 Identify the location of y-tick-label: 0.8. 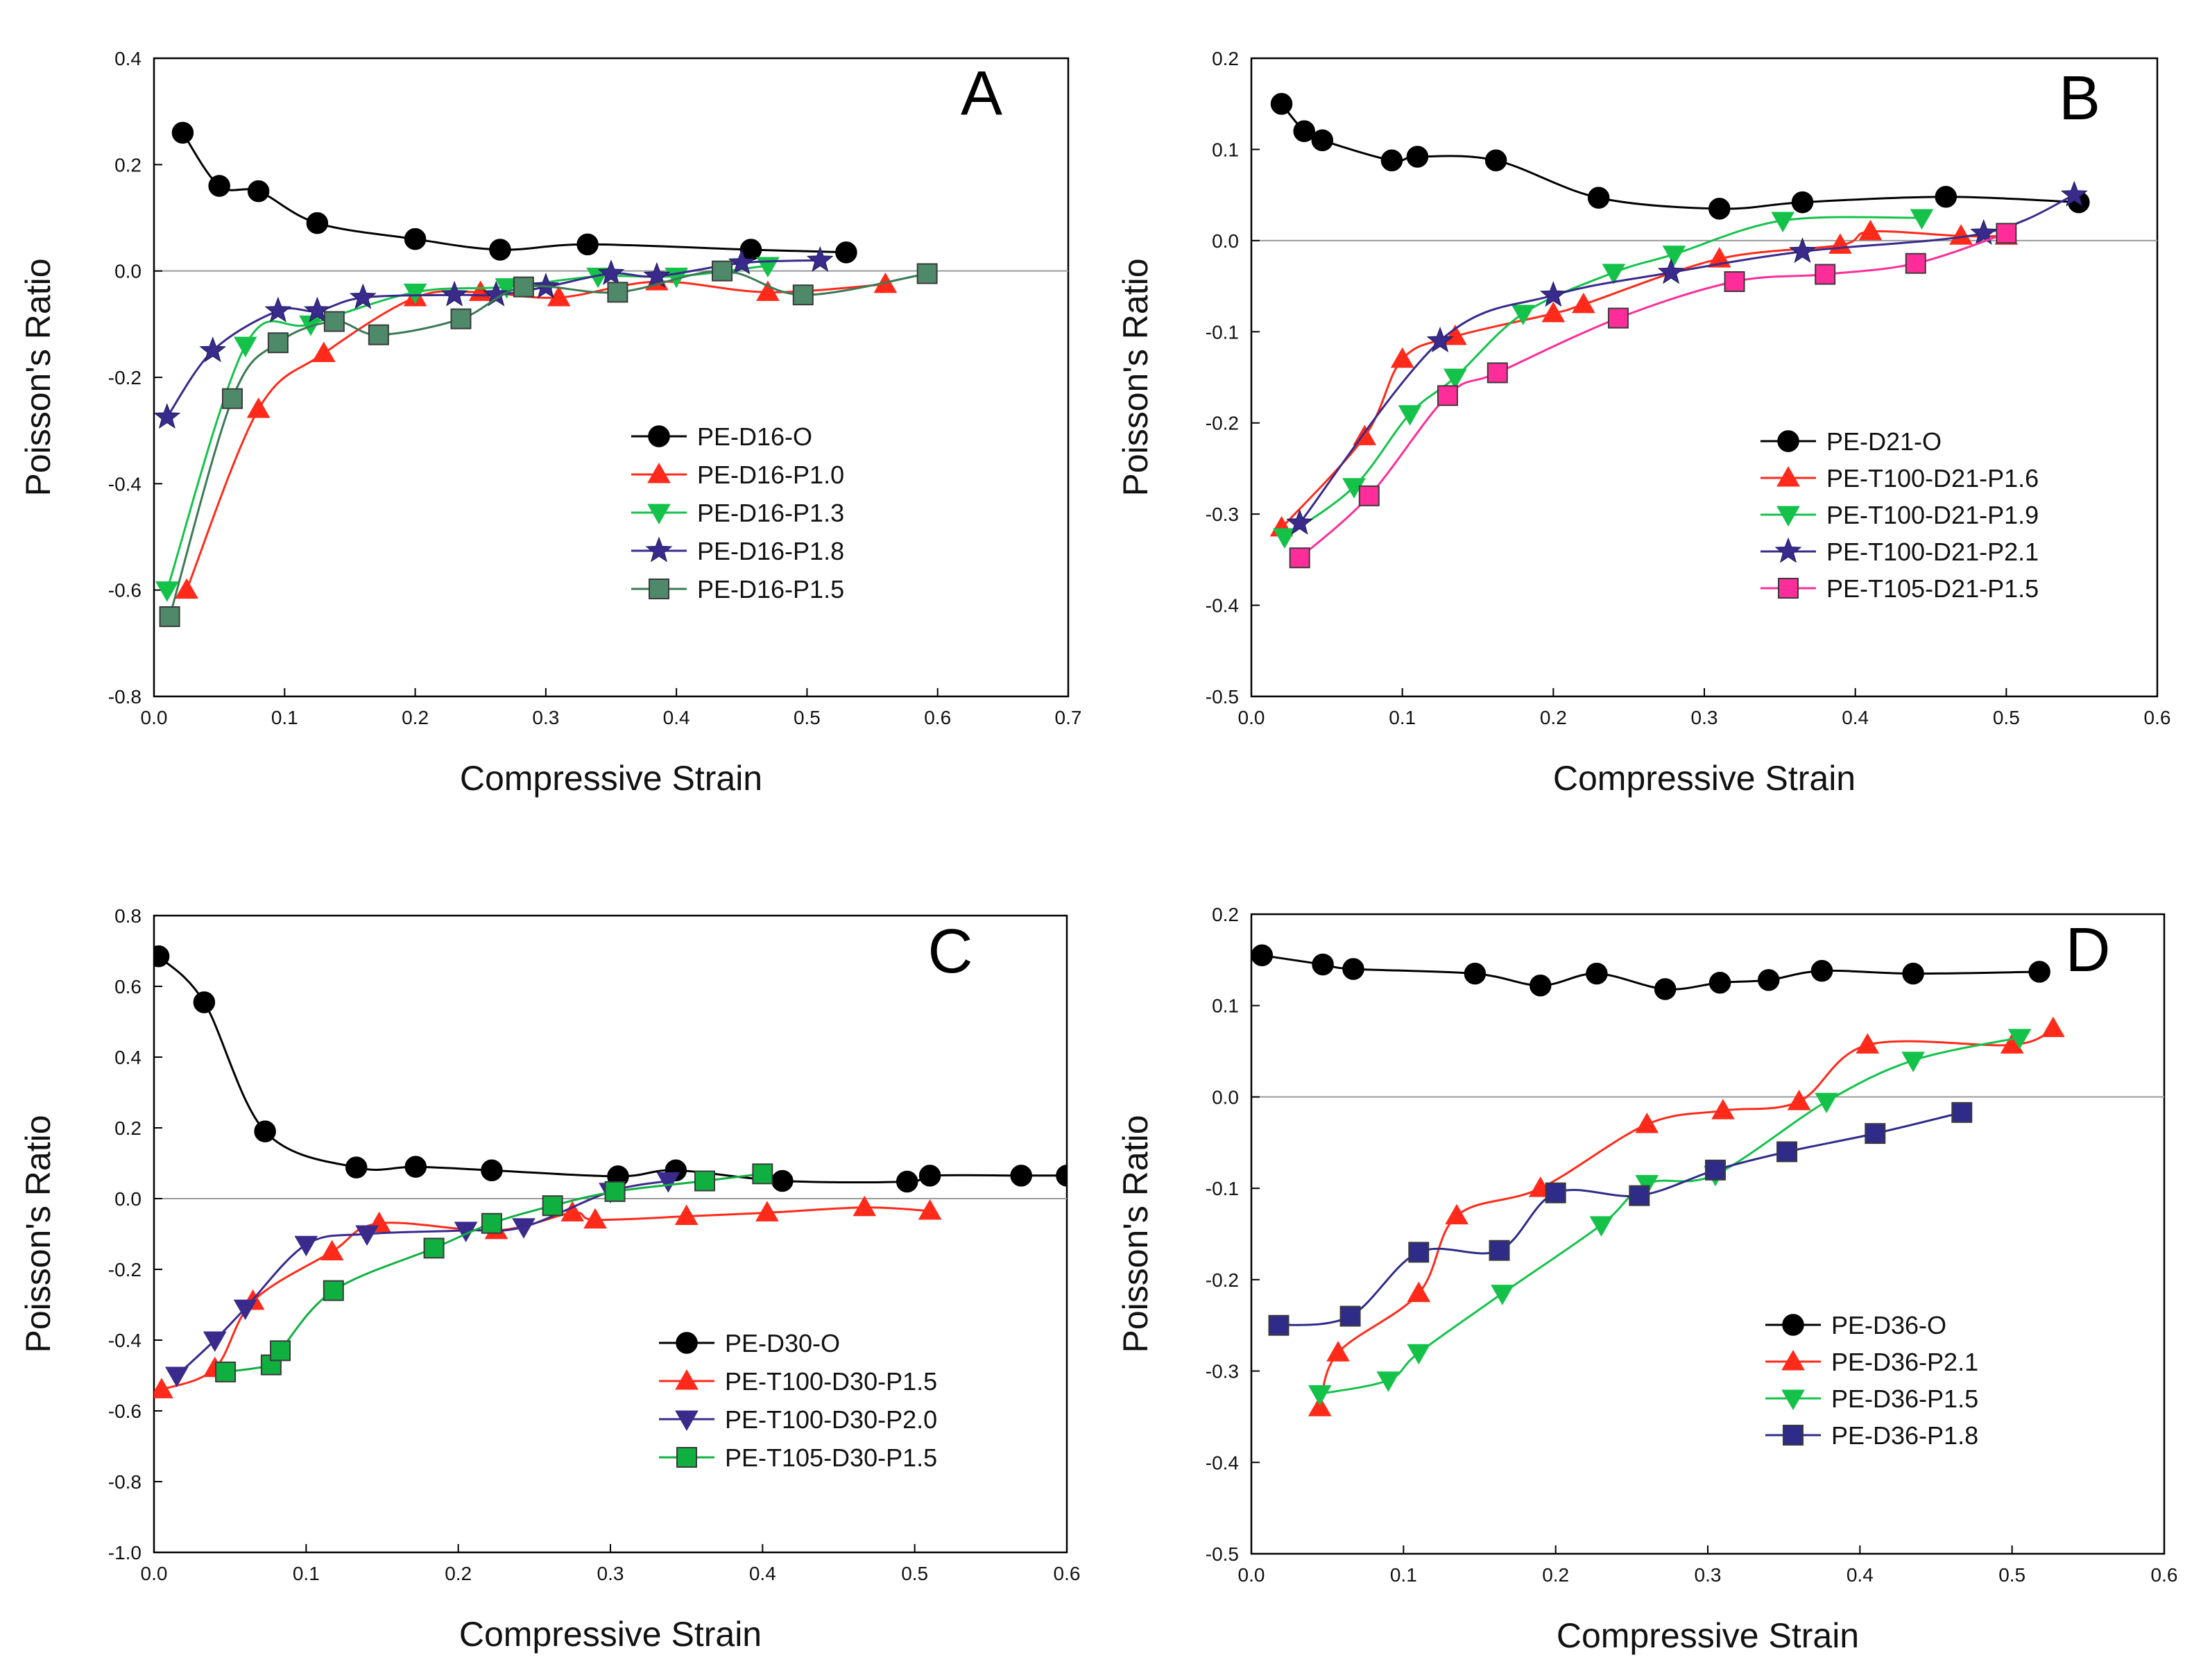
(128, 916).